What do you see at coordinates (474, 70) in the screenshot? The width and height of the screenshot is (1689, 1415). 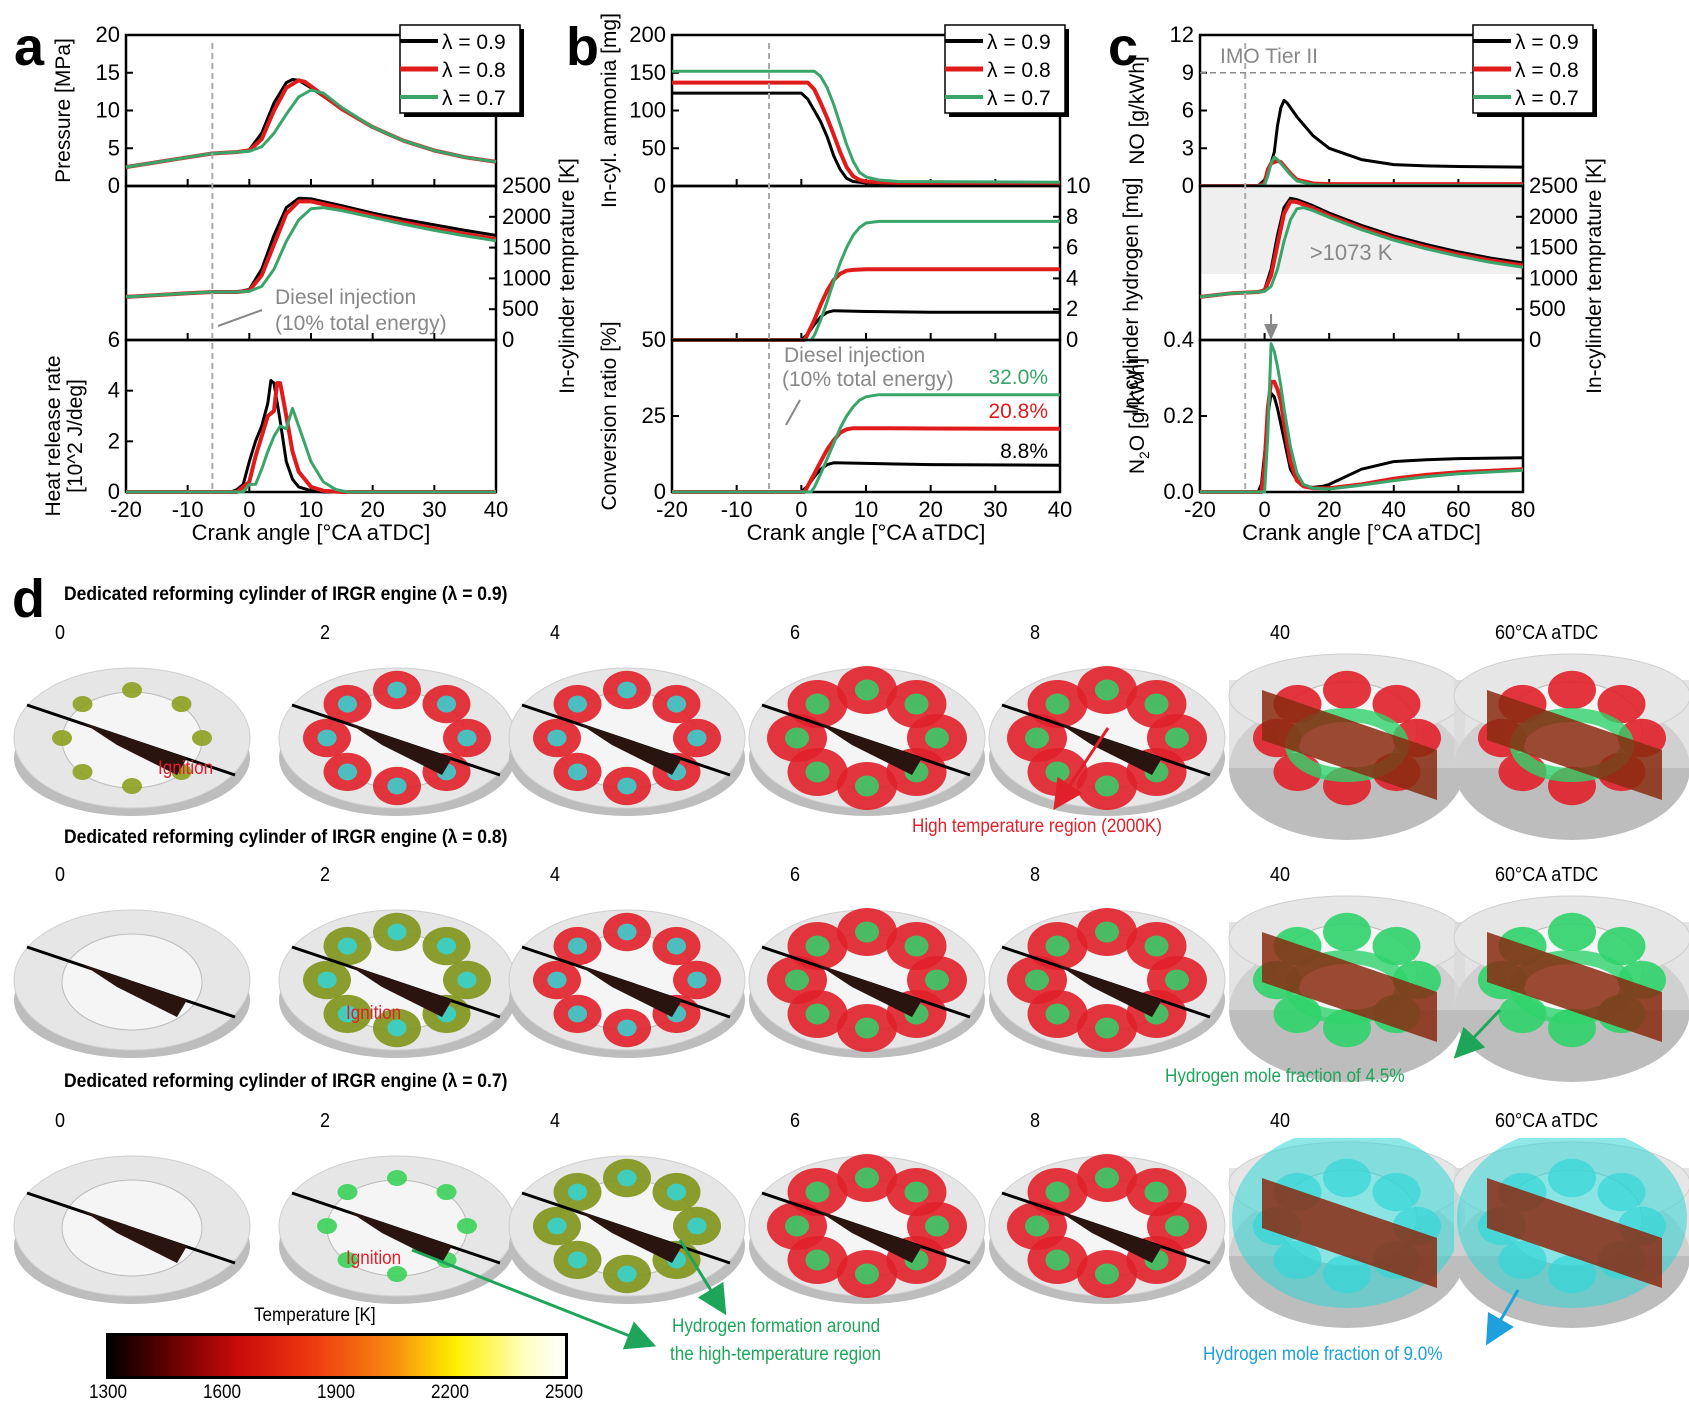 I see `a-legend-label-1: λ = 0.8` at bounding box center [474, 70].